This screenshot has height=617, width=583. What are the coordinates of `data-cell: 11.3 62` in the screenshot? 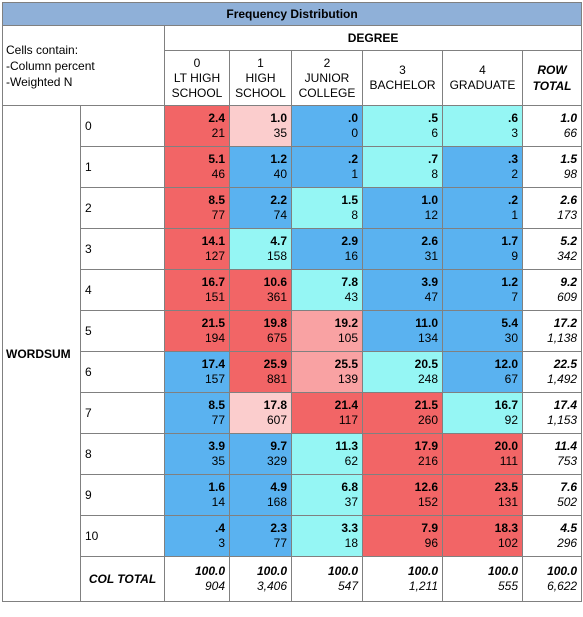 It's located at (327, 454).